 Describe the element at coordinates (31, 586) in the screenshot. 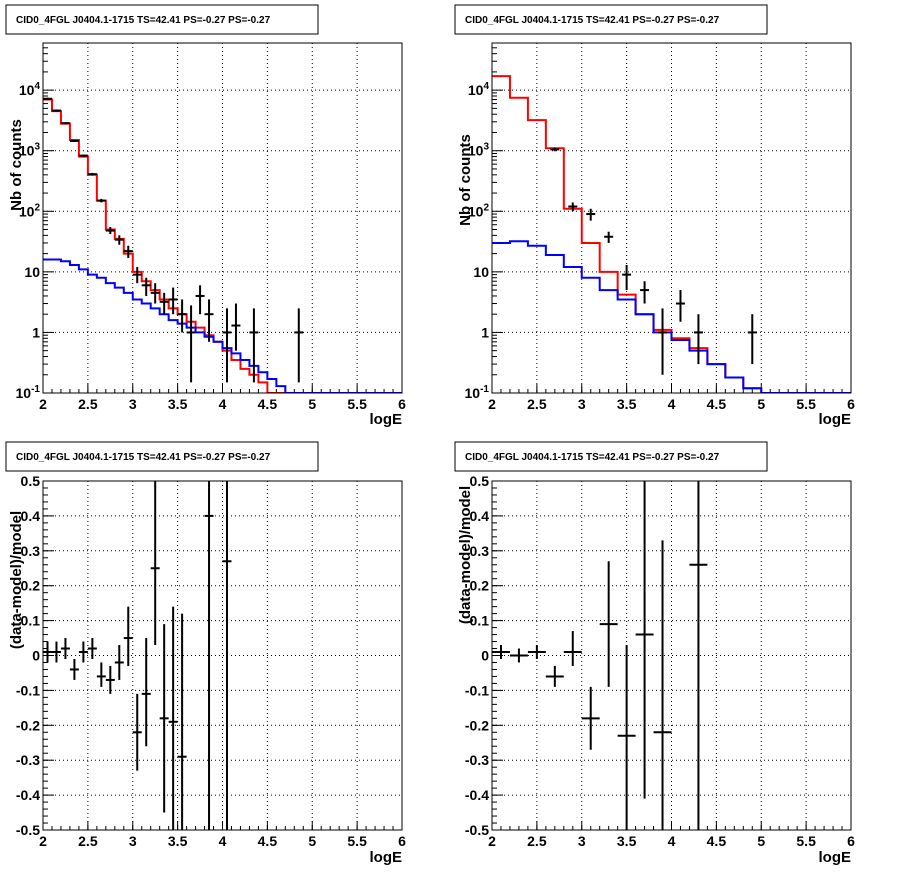

I see `y-tick-label: 0.2` at that location.